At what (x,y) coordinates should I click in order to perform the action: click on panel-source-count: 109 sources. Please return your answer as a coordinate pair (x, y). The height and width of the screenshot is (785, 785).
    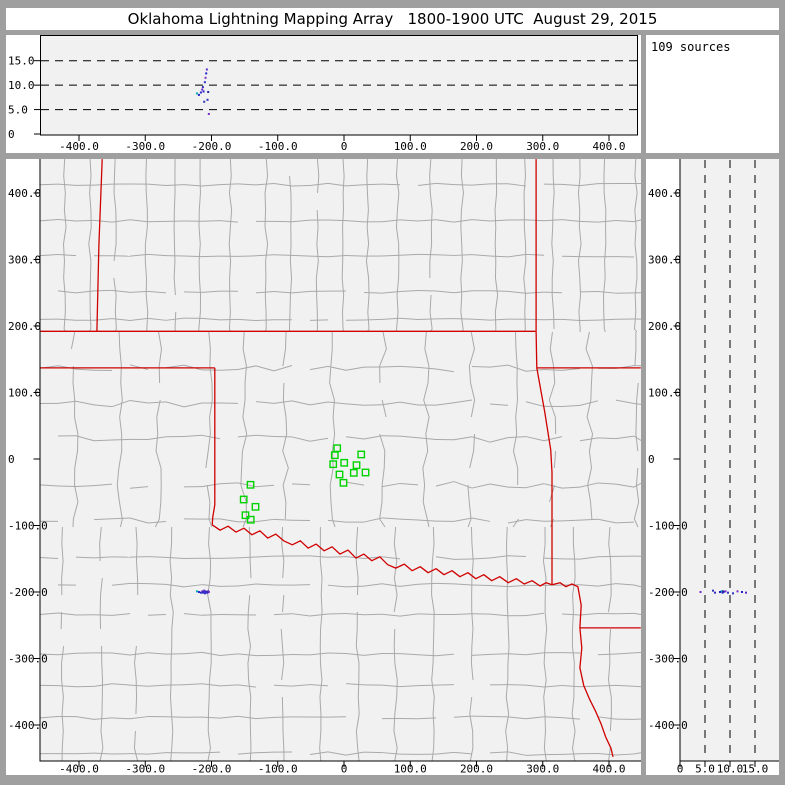
    Looking at the image, I should click on (712, 94).